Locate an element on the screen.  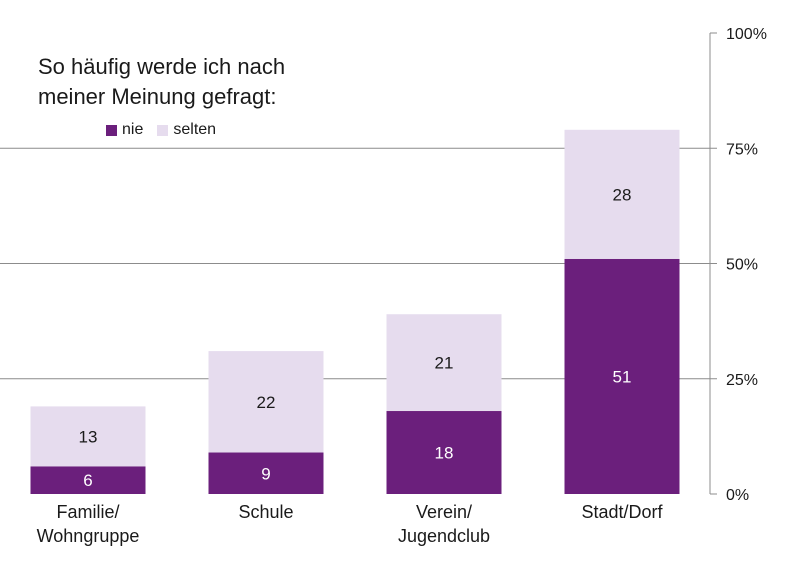
data-label-selten-2: 21 is located at coordinates (444, 363).